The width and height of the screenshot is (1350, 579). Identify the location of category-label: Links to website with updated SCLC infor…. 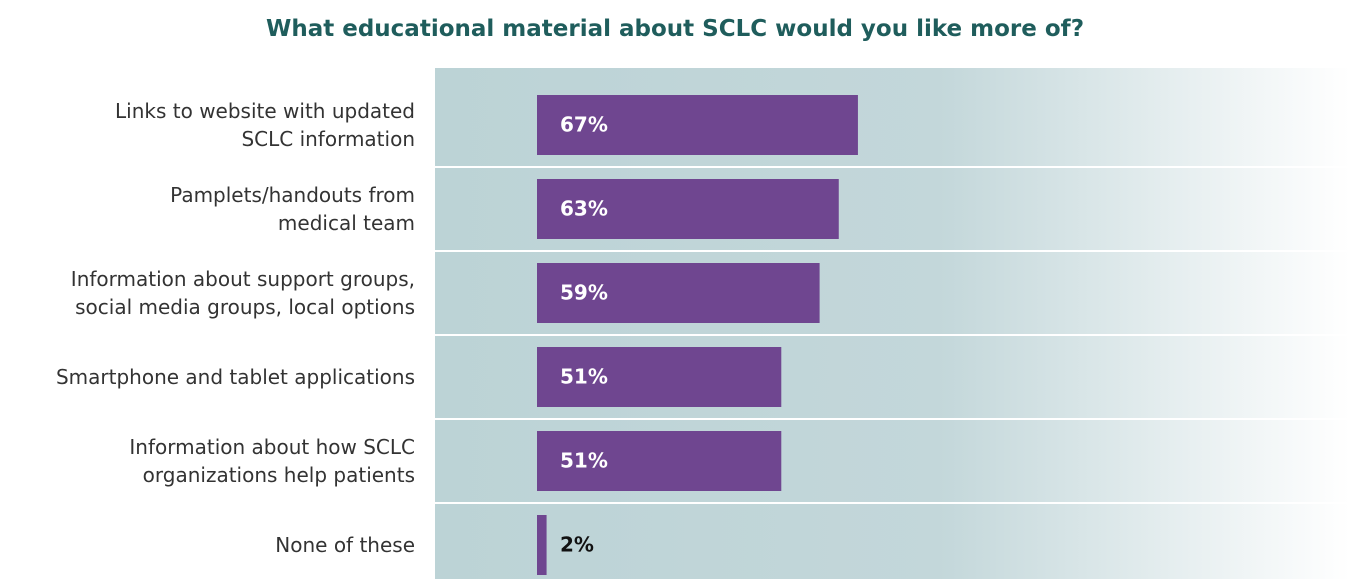
(265, 125).